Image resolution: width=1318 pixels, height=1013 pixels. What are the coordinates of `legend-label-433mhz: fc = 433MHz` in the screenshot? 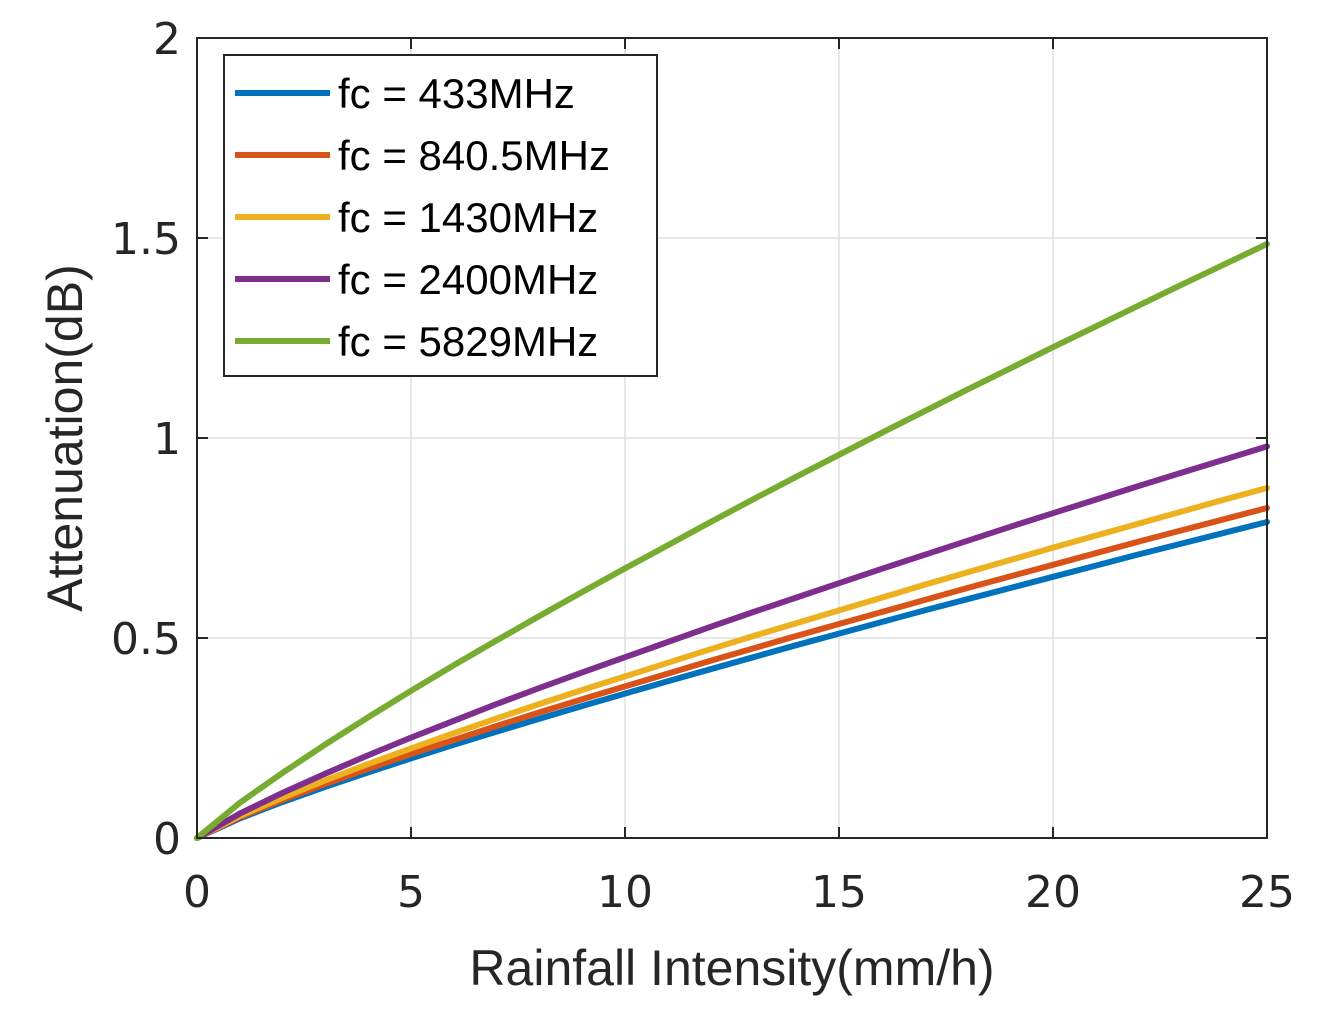 It's located at (456, 93).